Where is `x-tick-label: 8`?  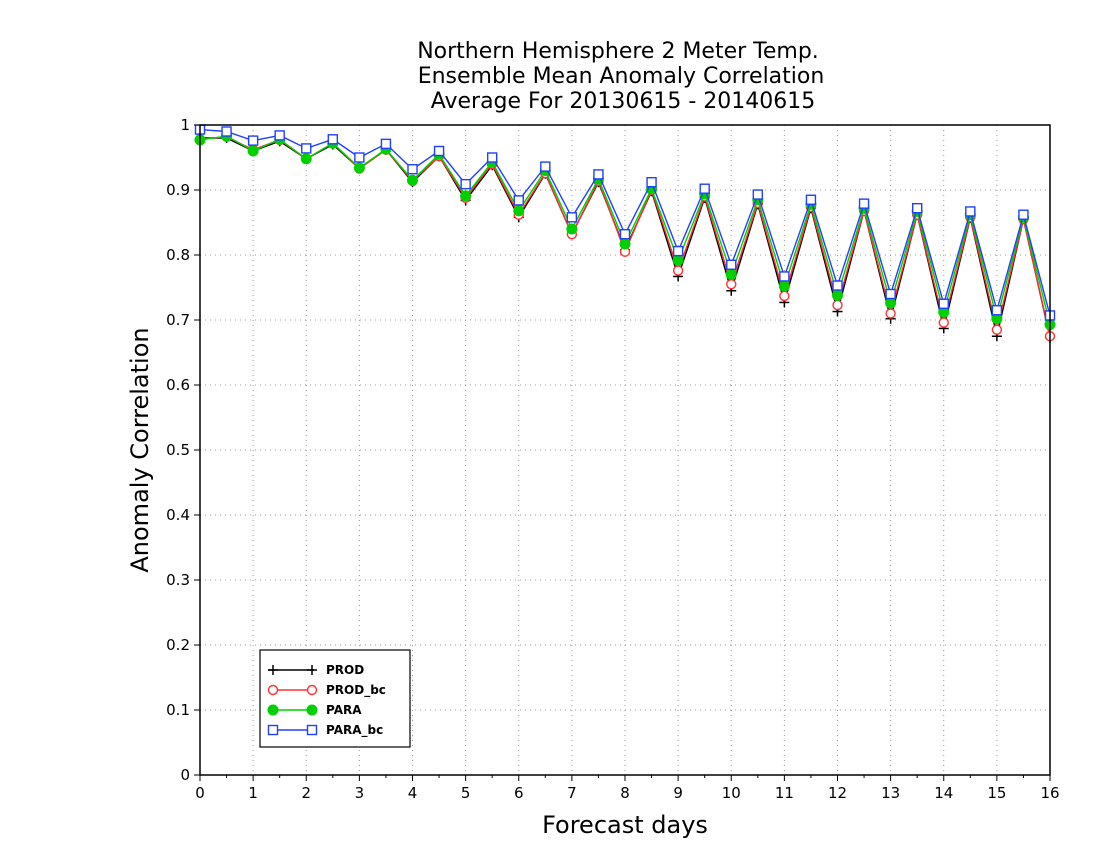 x-tick-label: 8 is located at coordinates (625, 793).